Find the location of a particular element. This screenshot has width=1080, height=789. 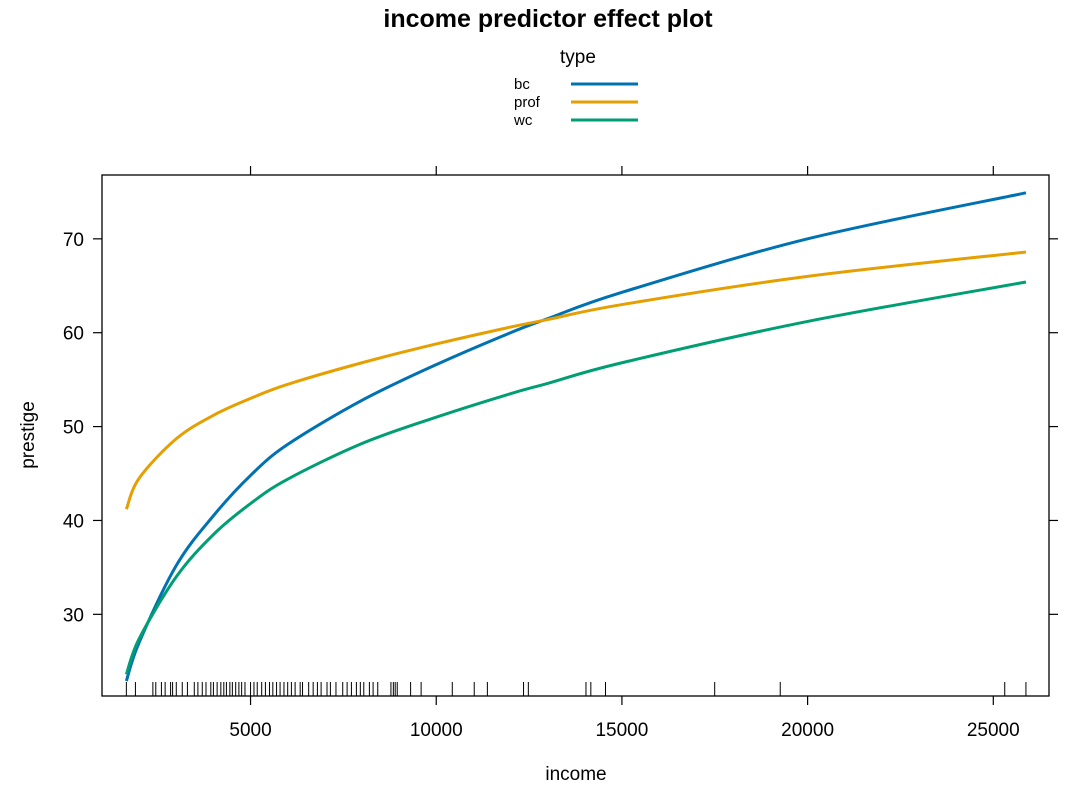

y-tick-label: 60 is located at coordinates (73, 334).